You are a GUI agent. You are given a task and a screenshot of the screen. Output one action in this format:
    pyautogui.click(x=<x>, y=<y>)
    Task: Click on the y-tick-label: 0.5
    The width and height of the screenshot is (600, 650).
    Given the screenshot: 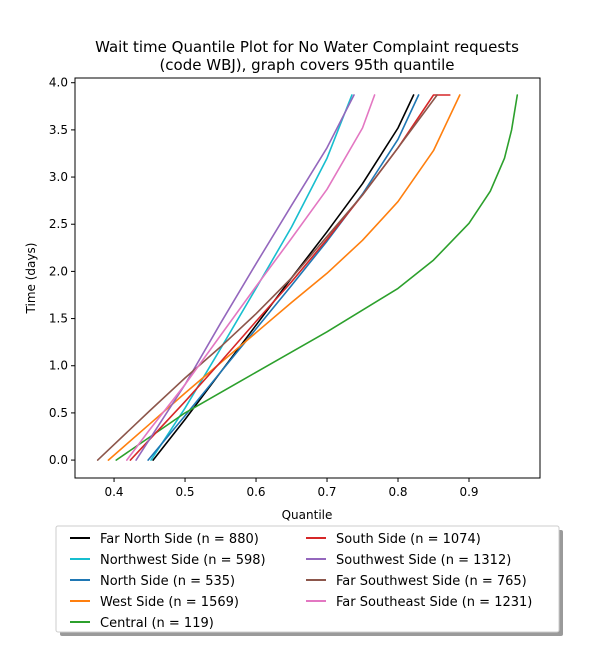 What is the action you would take?
    pyautogui.click(x=58, y=413)
    